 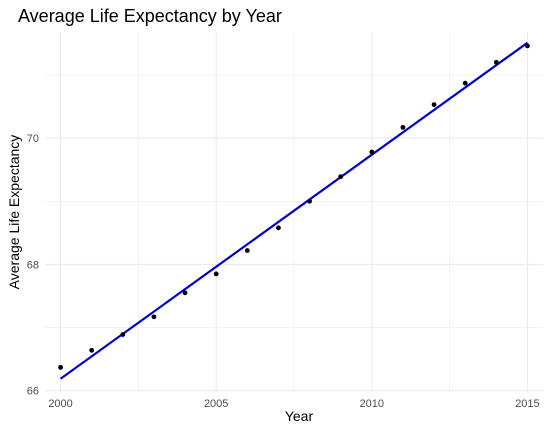 What do you see at coordinates (527, 404) in the screenshot?
I see `x-tick-label: 2015` at bounding box center [527, 404].